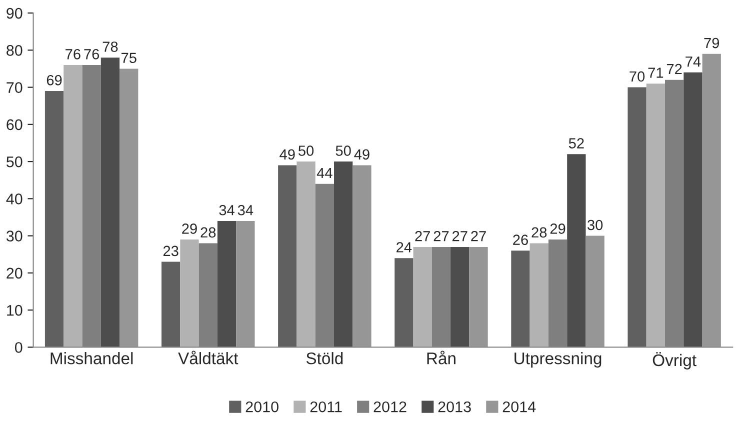 Image resolution: width=740 pixels, height=434 pixels. What do you see at coordinates (637, 76) in the screenshot?
I see `data-label: 70` at bounding box center [637, 76].